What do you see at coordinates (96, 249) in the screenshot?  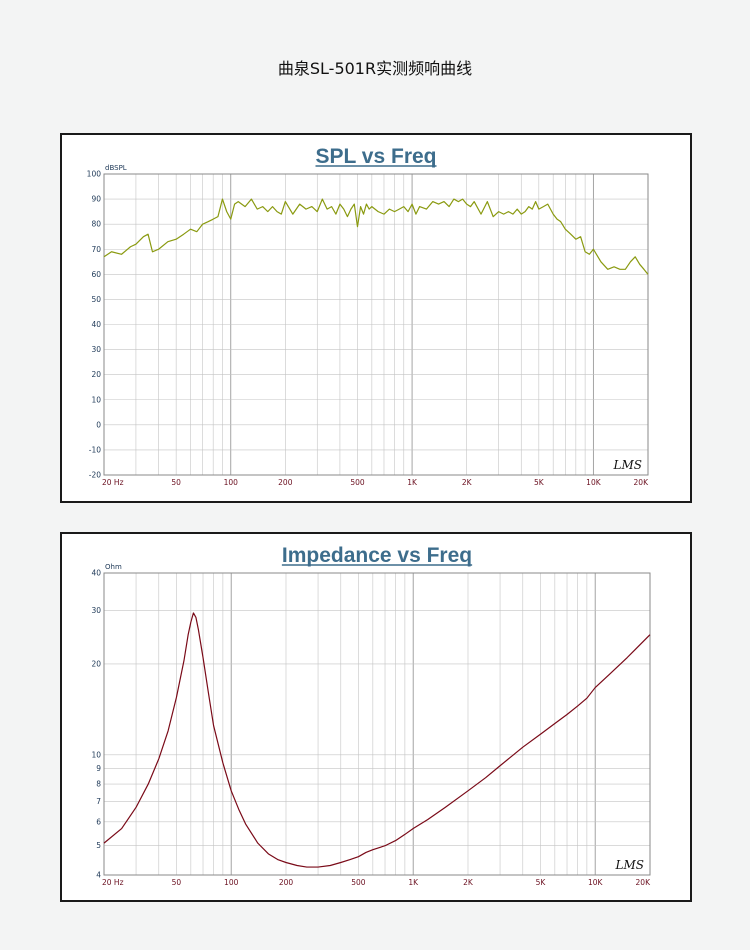 I see `y-tick-label: 70` at bounding box center [96, 249].